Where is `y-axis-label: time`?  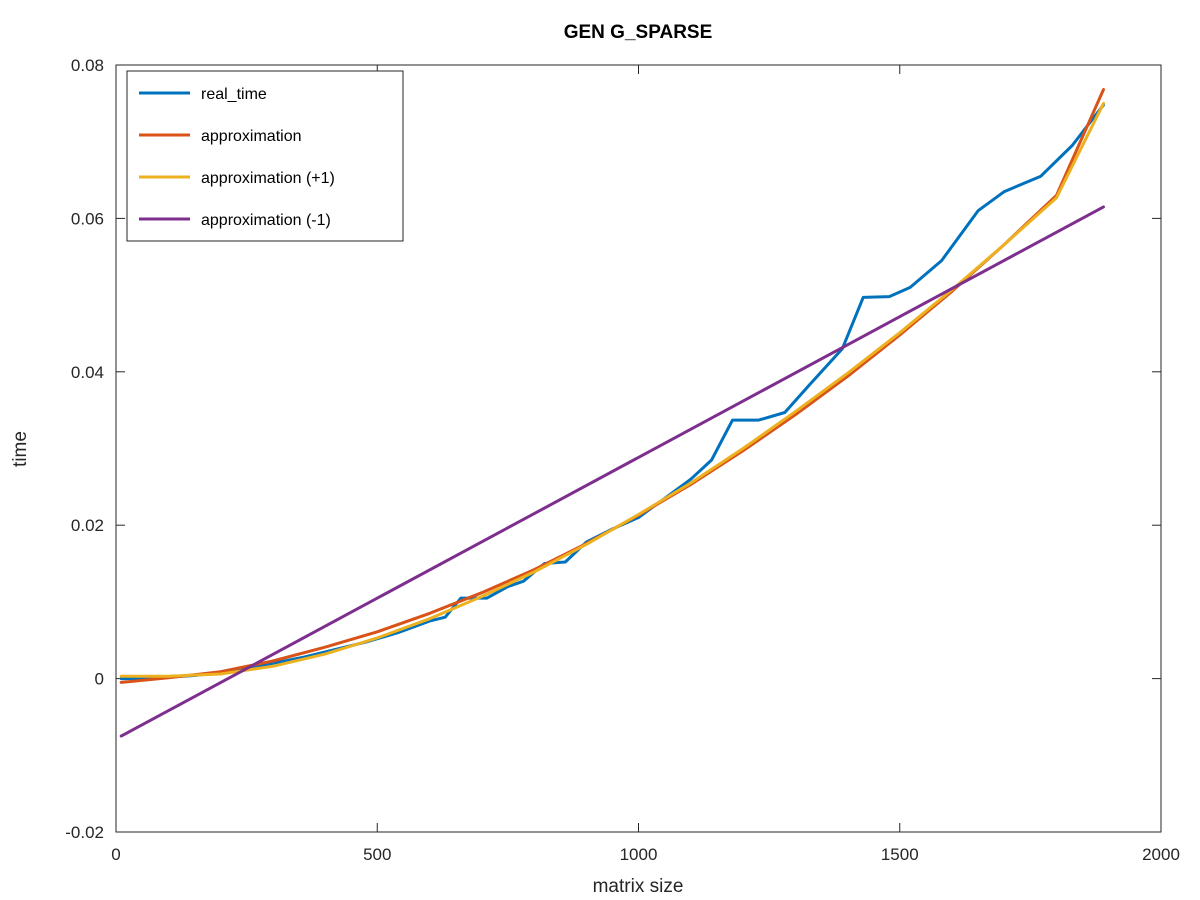
y-axis-label: time is located at coordinates (20, 449).